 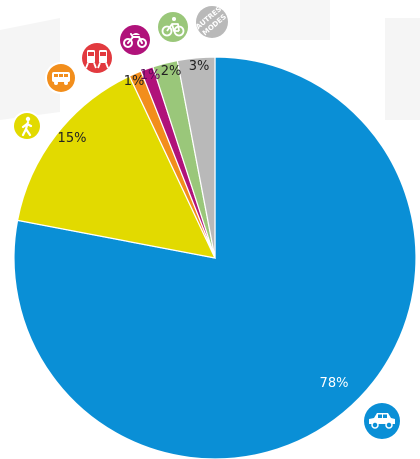 I want to click on bus-icon, so click(x=61, y=78).